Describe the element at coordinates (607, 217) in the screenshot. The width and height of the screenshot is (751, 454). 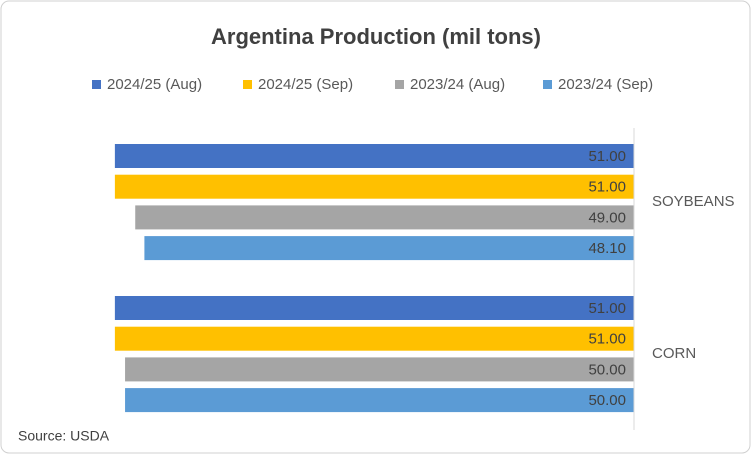
I see `value-label: 49.00` at that location.